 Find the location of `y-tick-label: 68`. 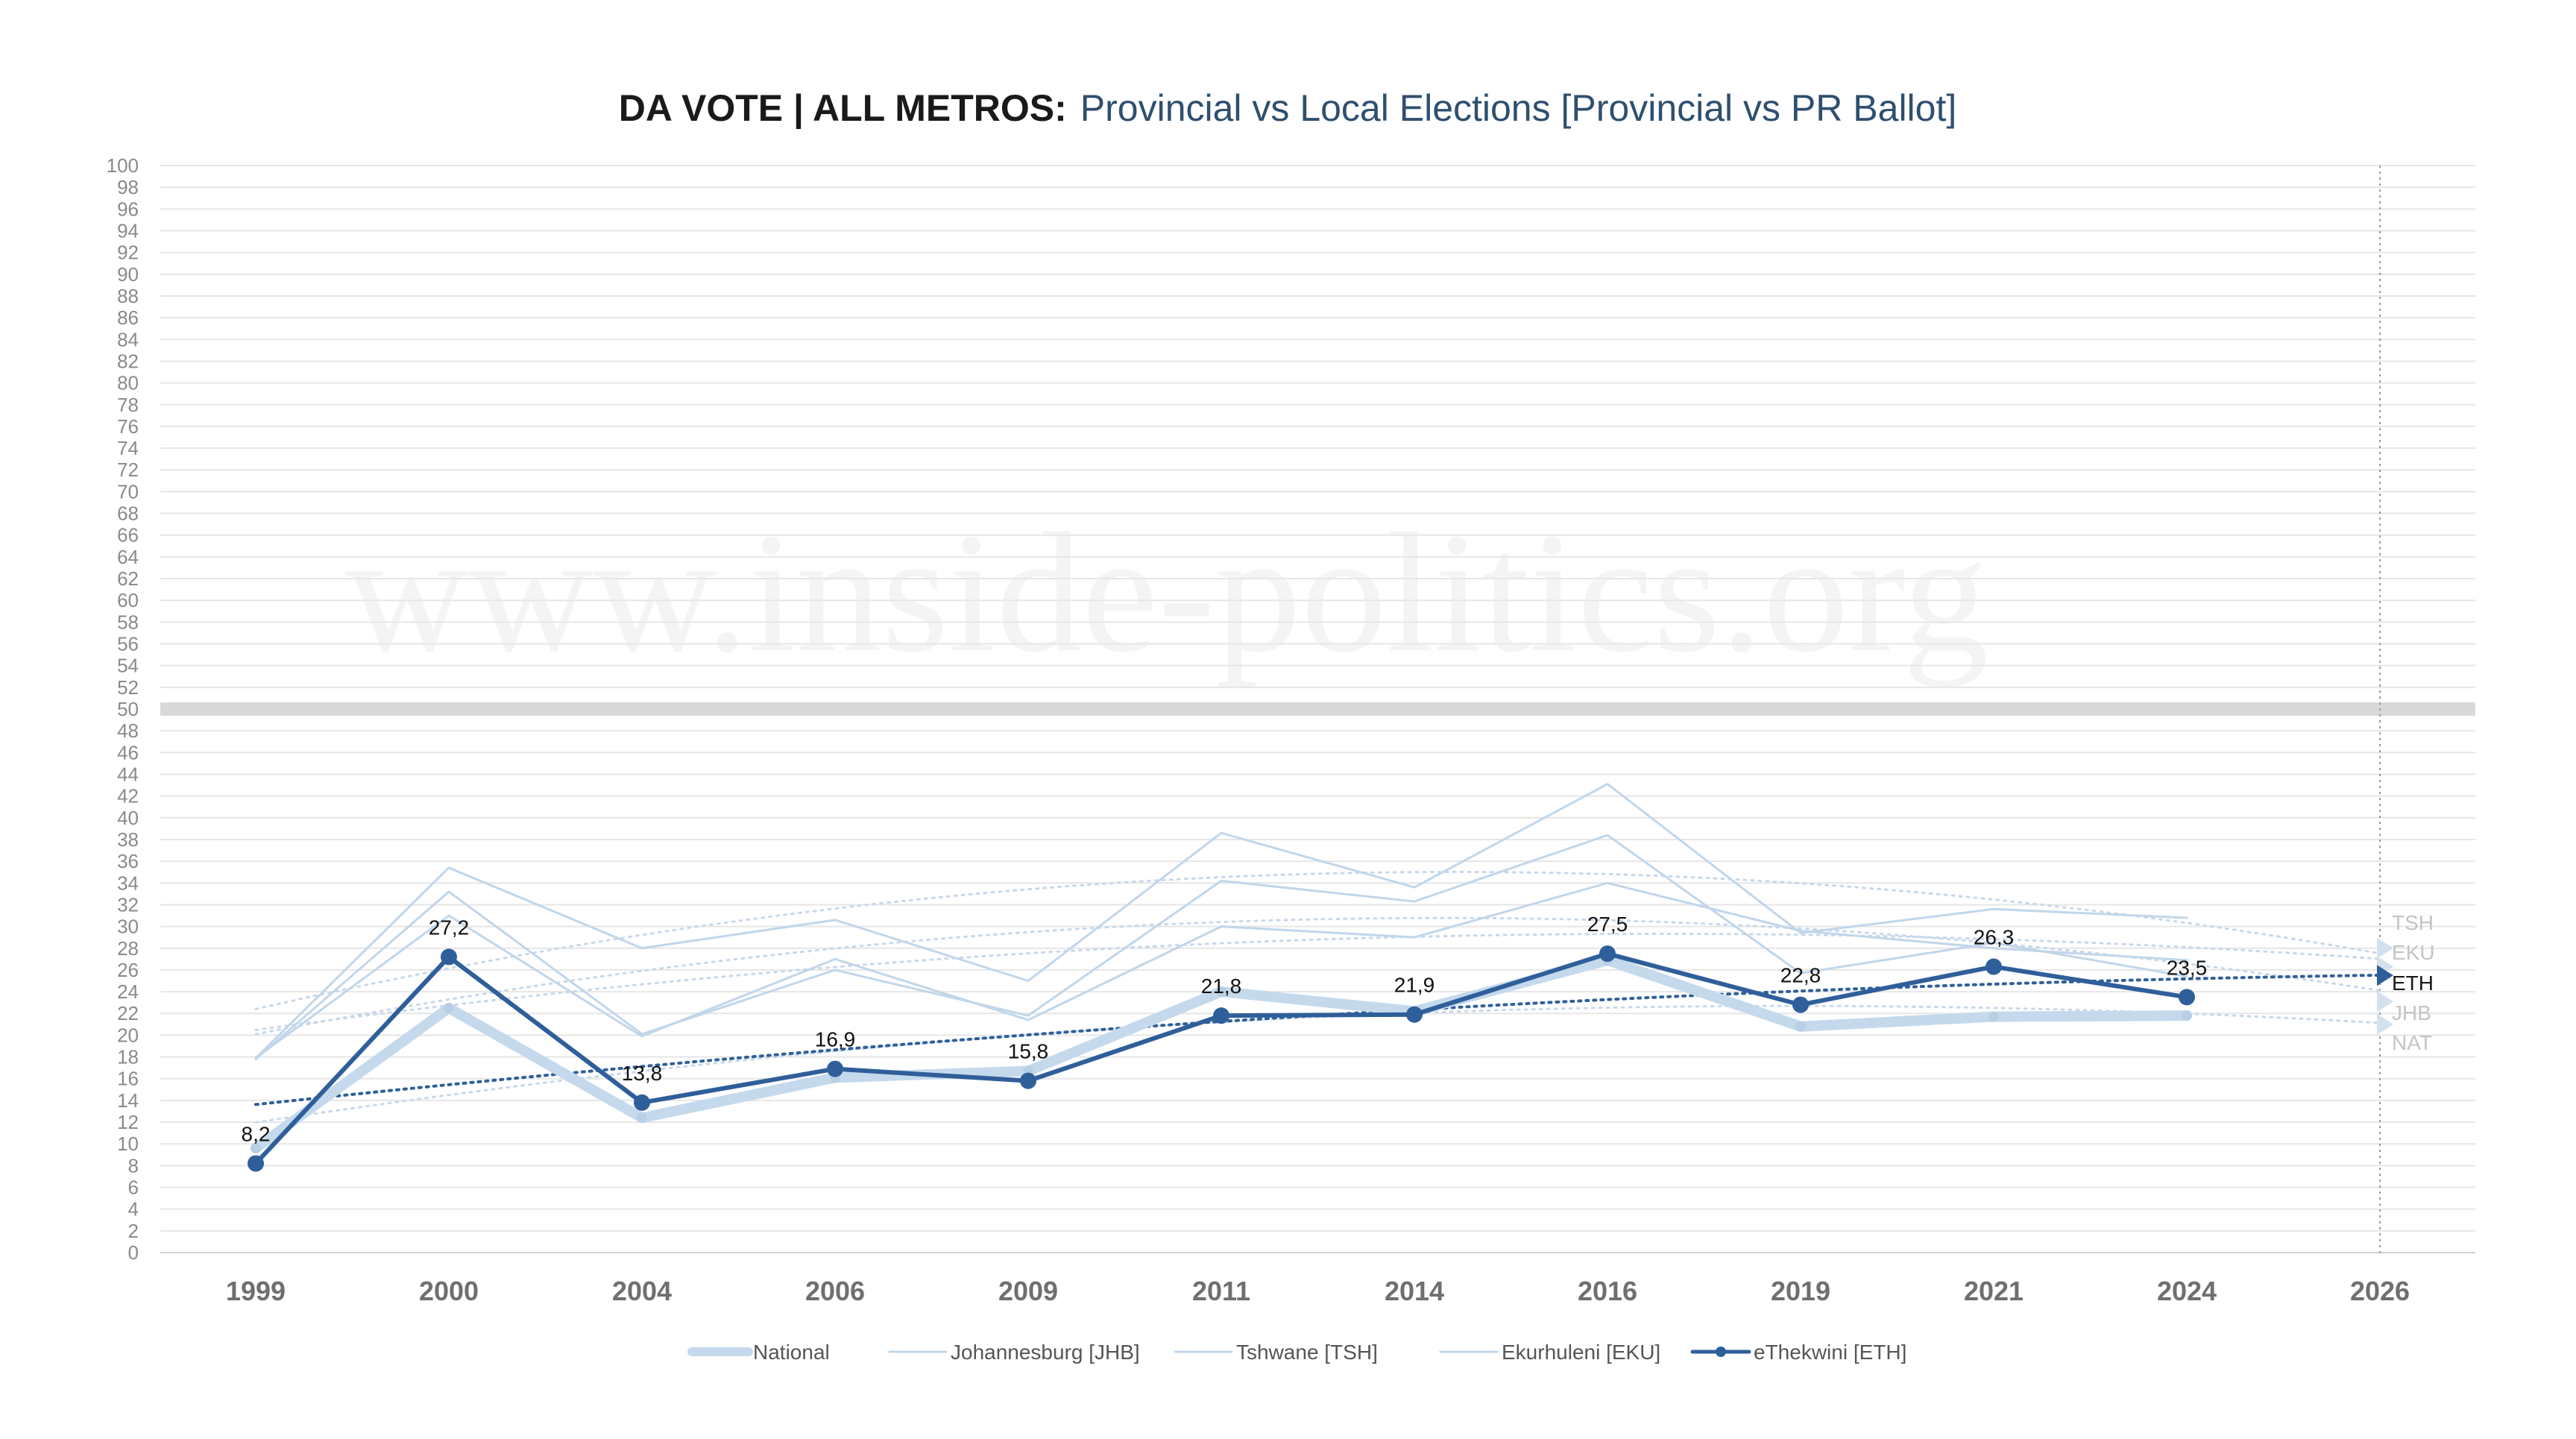

y-tick-label: 68 is located at coordinates (128, 514).